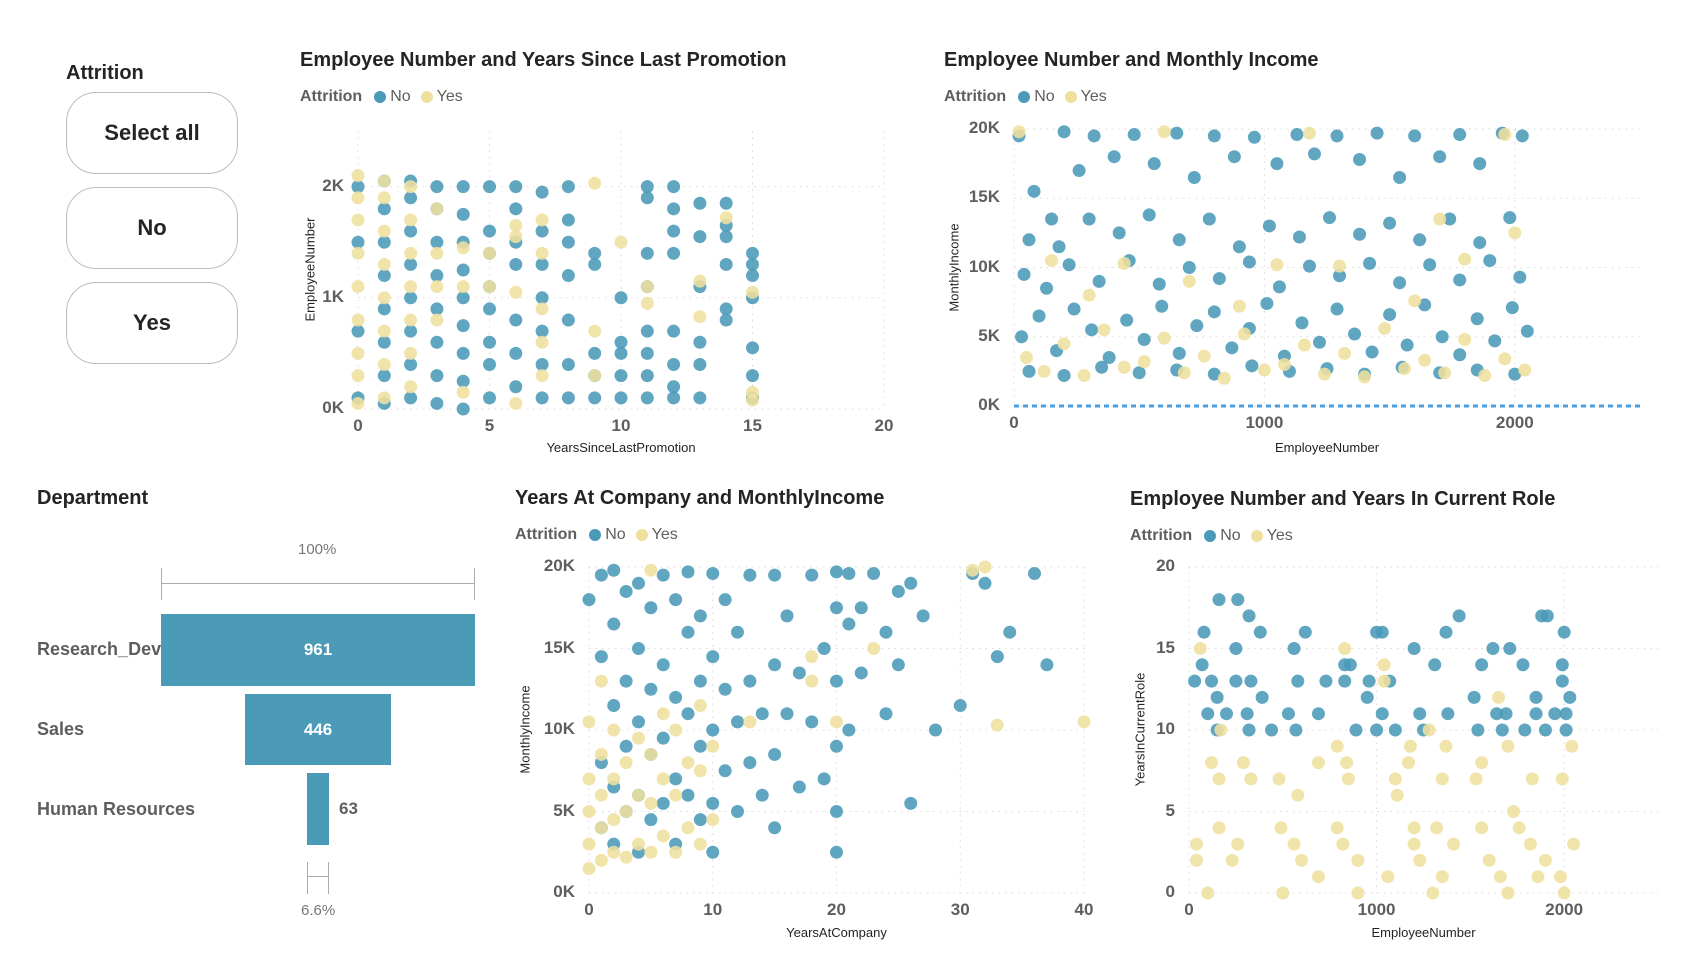 The width and height of the screenshot is (1700, 970). What do you see at coordinates (318, 729) in the screenshot?
I see `funnel-bar-sales: 446` at bounding box center [318, 729].